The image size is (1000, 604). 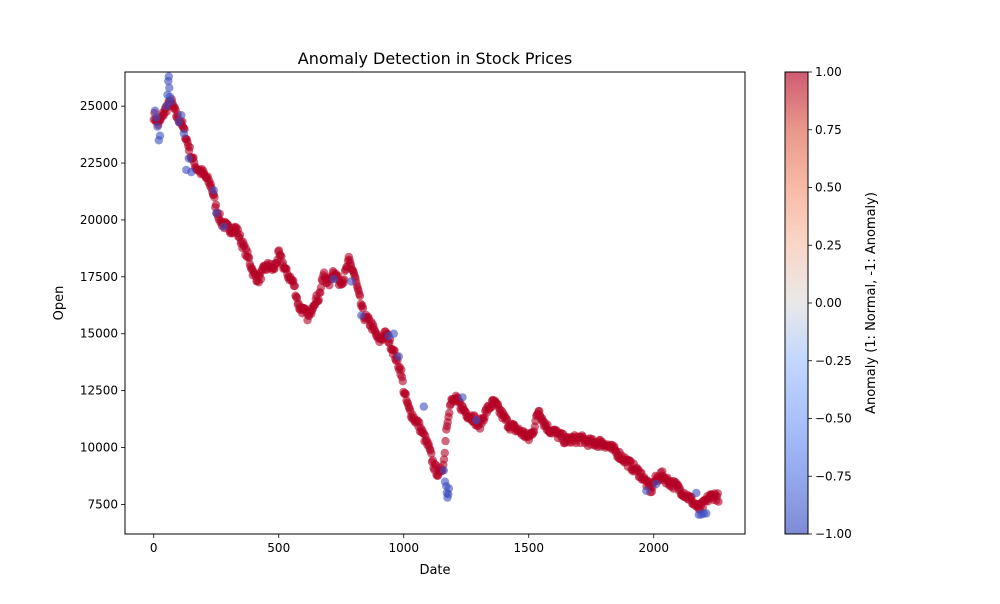 I want to click on y-tick-label: 20000, so click(x=99, y=220).